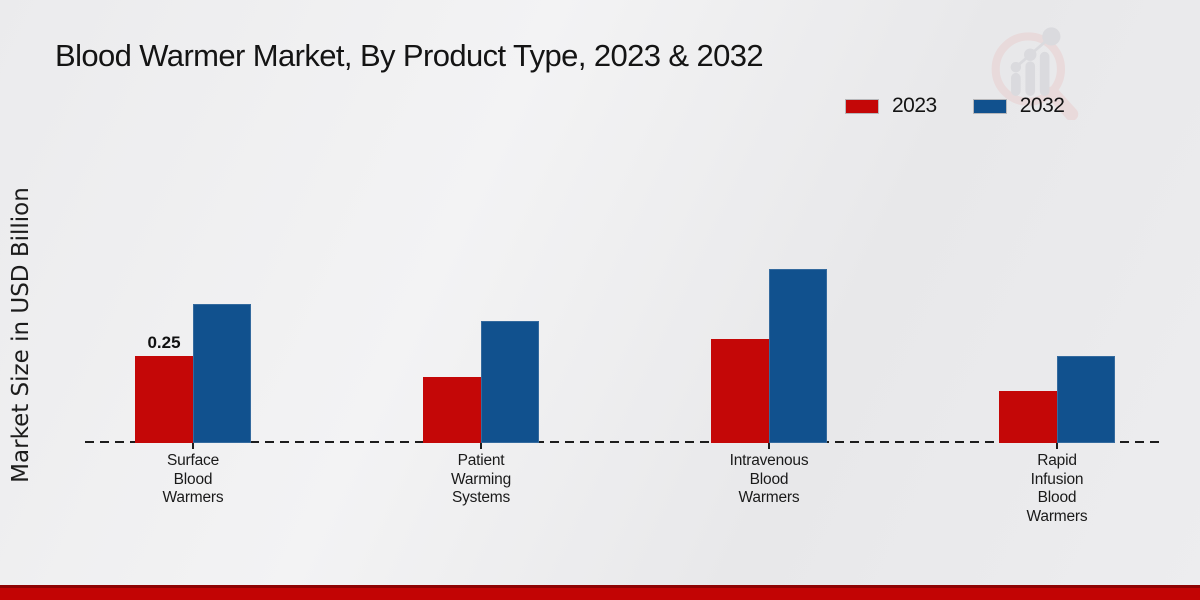 The height and width of the screenshot is (600, 1200). Describe the element at coordinates (798, 356) in the screenshot. I see `bar-2032-group3` at that location.